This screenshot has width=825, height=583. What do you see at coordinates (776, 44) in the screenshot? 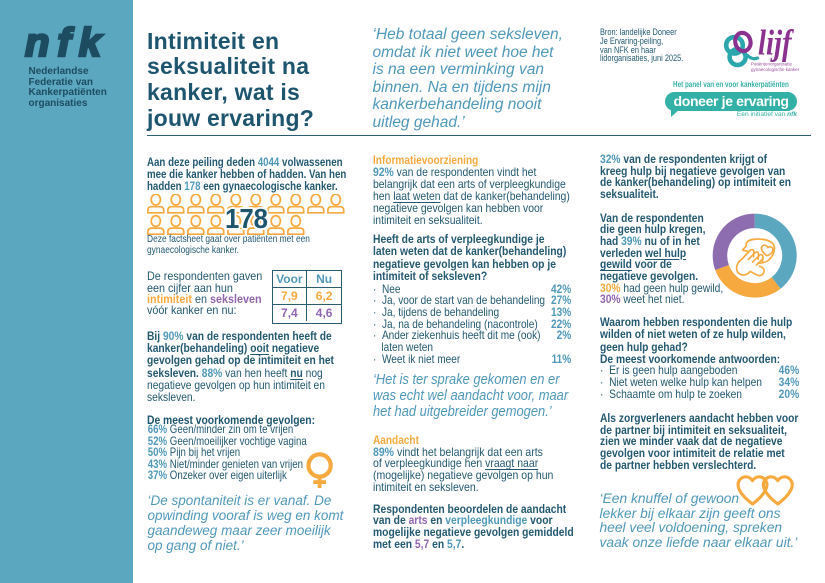
I see `svg-text: lijf` at bounding box center [776, 44].